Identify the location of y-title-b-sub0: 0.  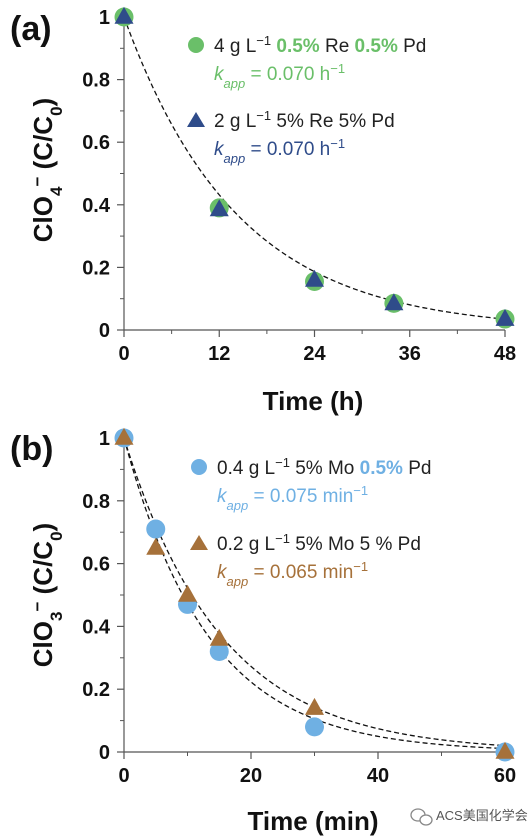
(56, 535).